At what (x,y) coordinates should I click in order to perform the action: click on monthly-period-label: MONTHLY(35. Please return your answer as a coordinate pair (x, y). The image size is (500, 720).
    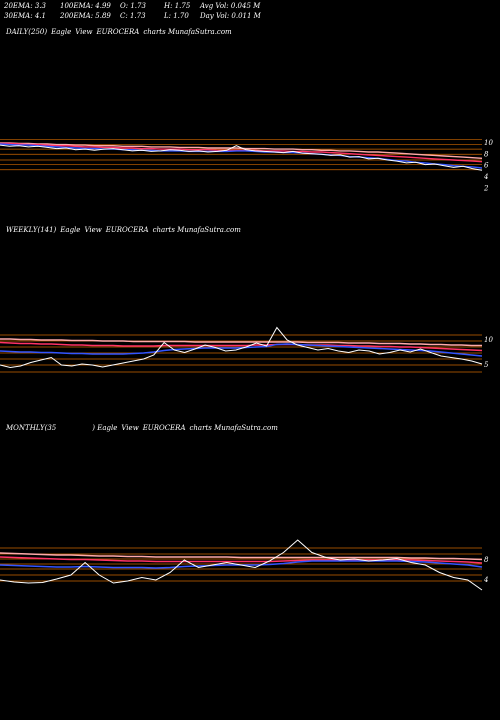
    Looking at the image, I should click on (31, 428).